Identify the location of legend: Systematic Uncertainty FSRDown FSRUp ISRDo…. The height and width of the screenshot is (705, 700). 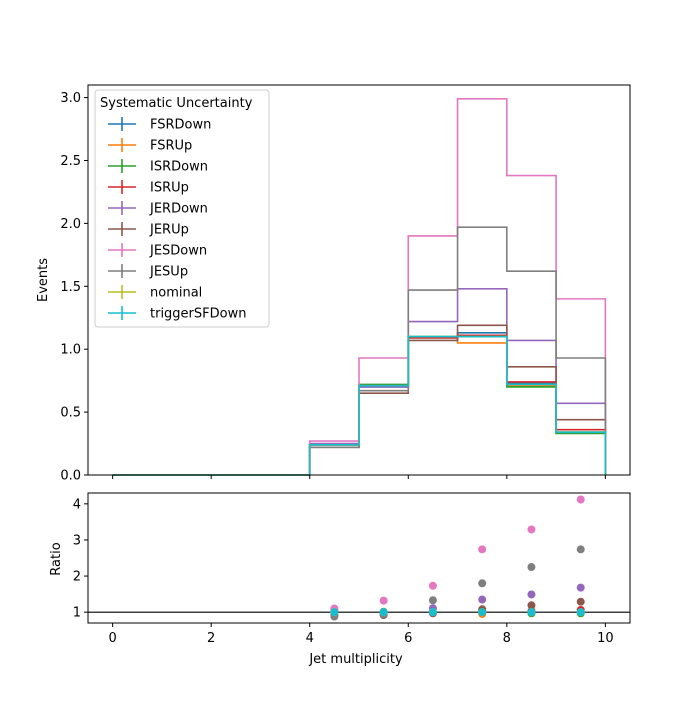
(182, 208).